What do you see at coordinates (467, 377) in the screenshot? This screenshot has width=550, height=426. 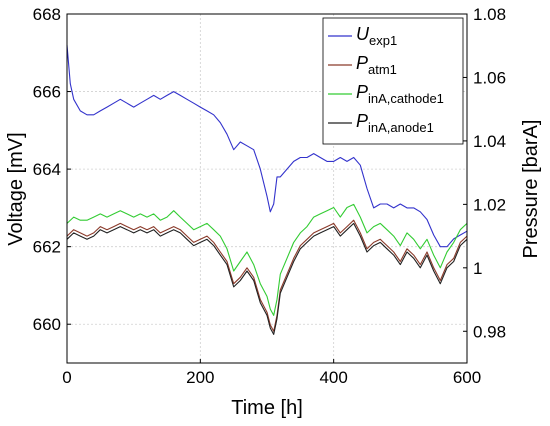 I see `x-tick-label: 600` at bounding box center [467, 377].